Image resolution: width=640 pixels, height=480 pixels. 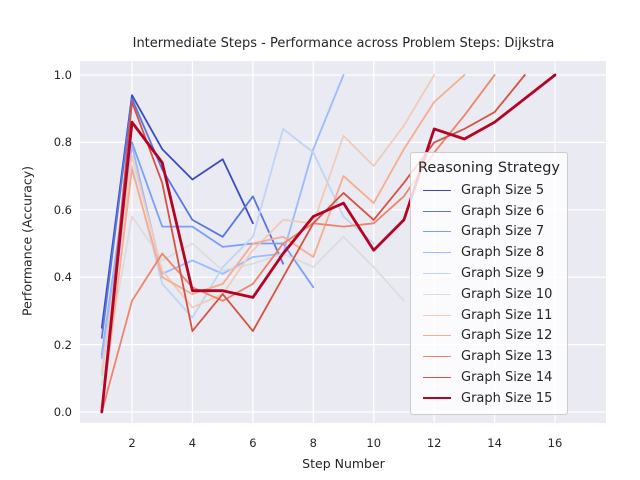 I want to click on legend-label: Graph Size 9, so click(x=503, y=274).